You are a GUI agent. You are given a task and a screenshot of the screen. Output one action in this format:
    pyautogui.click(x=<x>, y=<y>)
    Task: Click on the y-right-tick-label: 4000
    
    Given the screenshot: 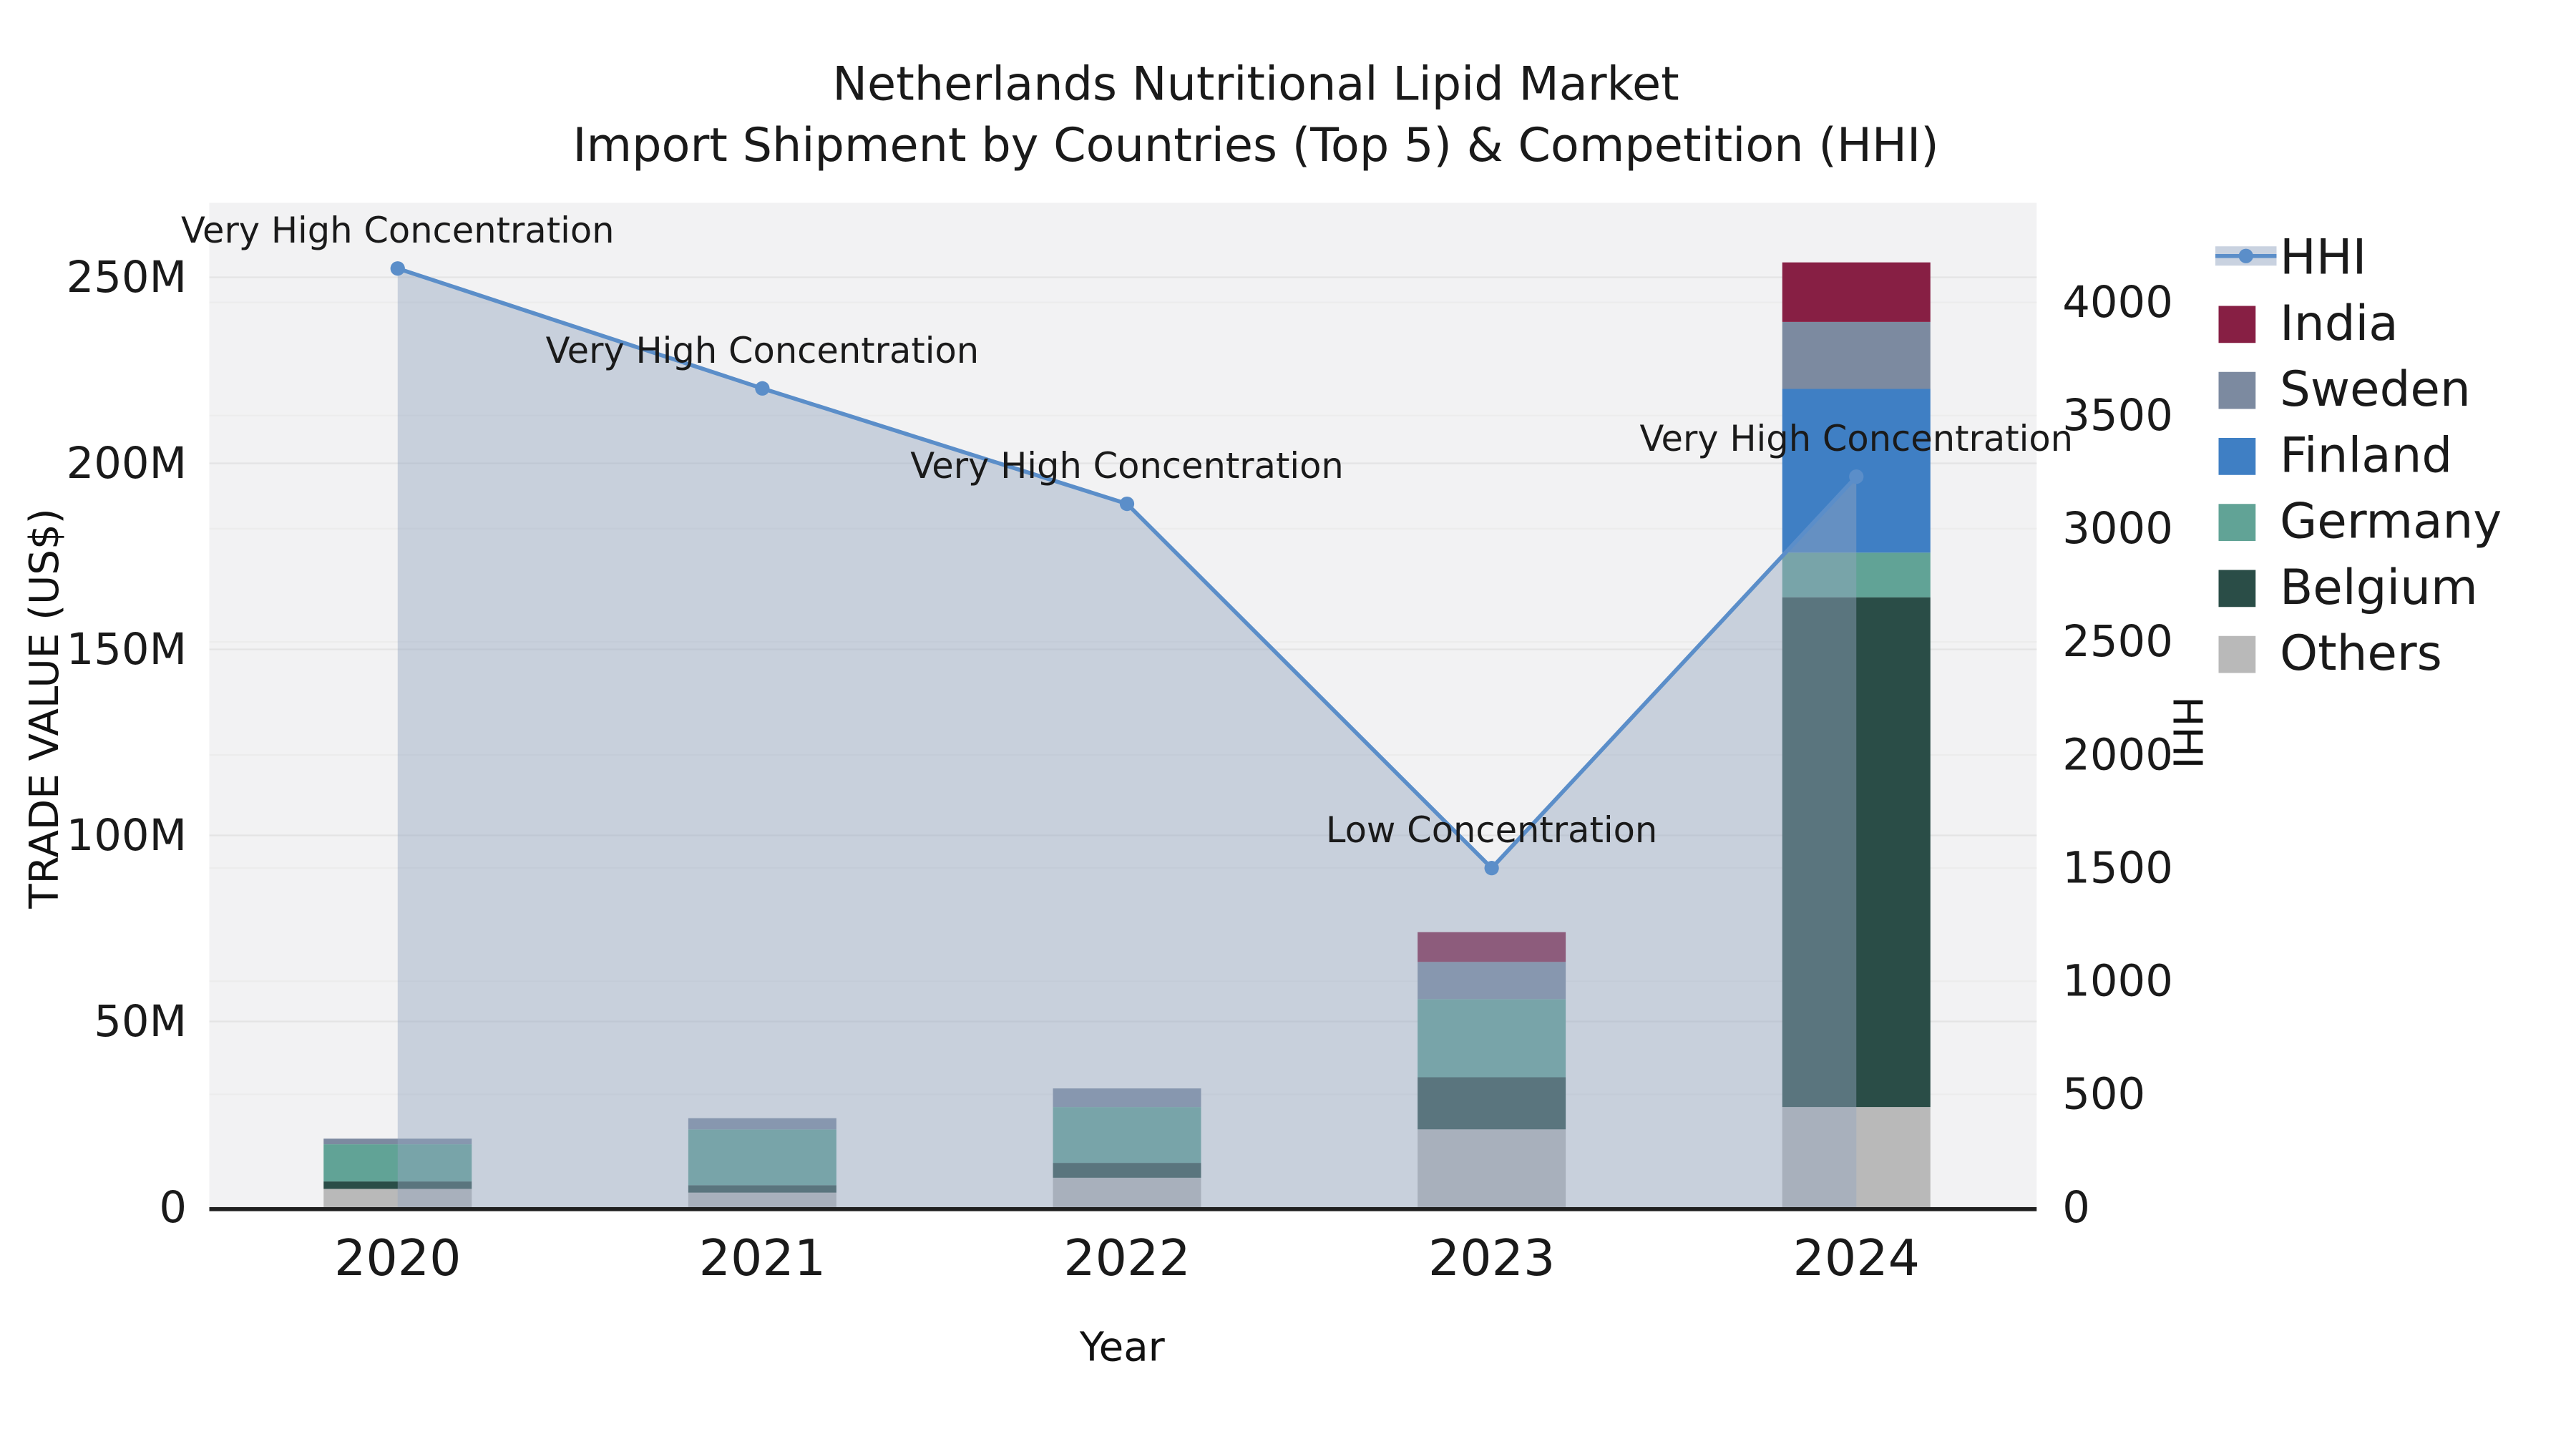 What is the action you would take?
    pyautogui.click(x=2117, y=303)
    